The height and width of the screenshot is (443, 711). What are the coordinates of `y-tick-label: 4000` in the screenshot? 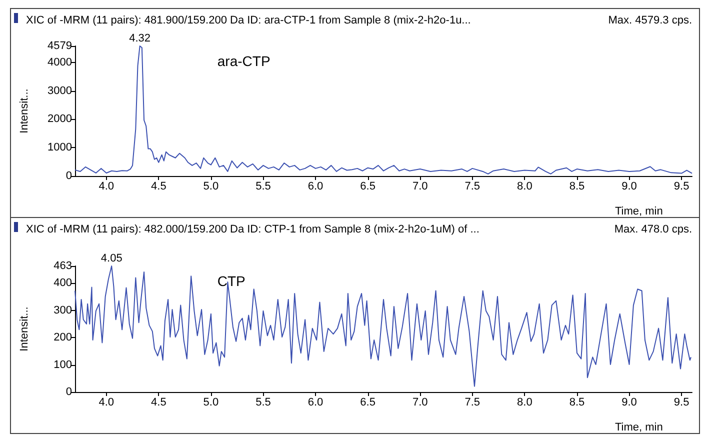 It's located at (60, 62).